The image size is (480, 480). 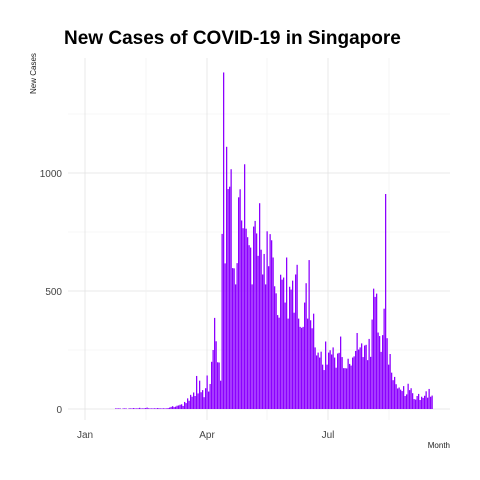 I want to click on x-axis-ticks: Jan Apr Jul, so click(x=205, y=435).